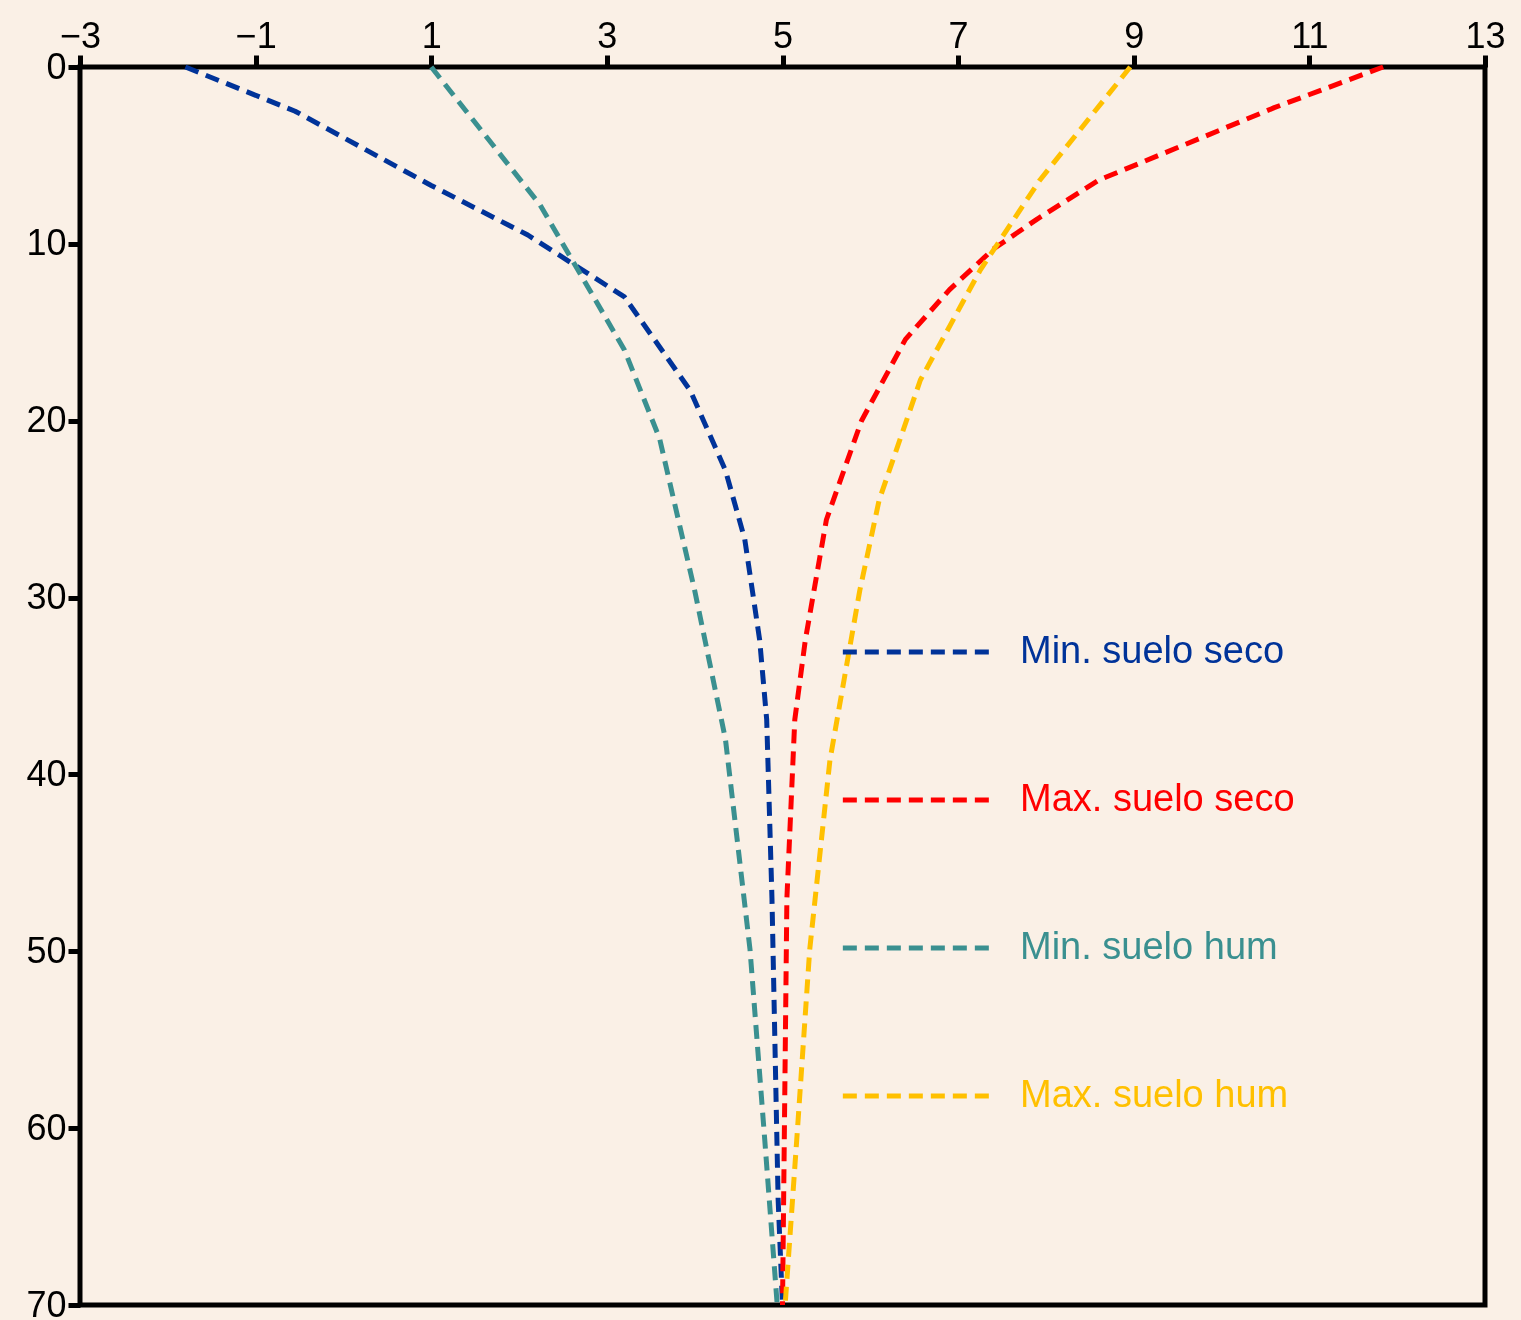 This screenshot has width=1521, height=1320. Describe the element at coordinates (46, 420) in the screenshot. I see `y-tick-label: 20` at that location.